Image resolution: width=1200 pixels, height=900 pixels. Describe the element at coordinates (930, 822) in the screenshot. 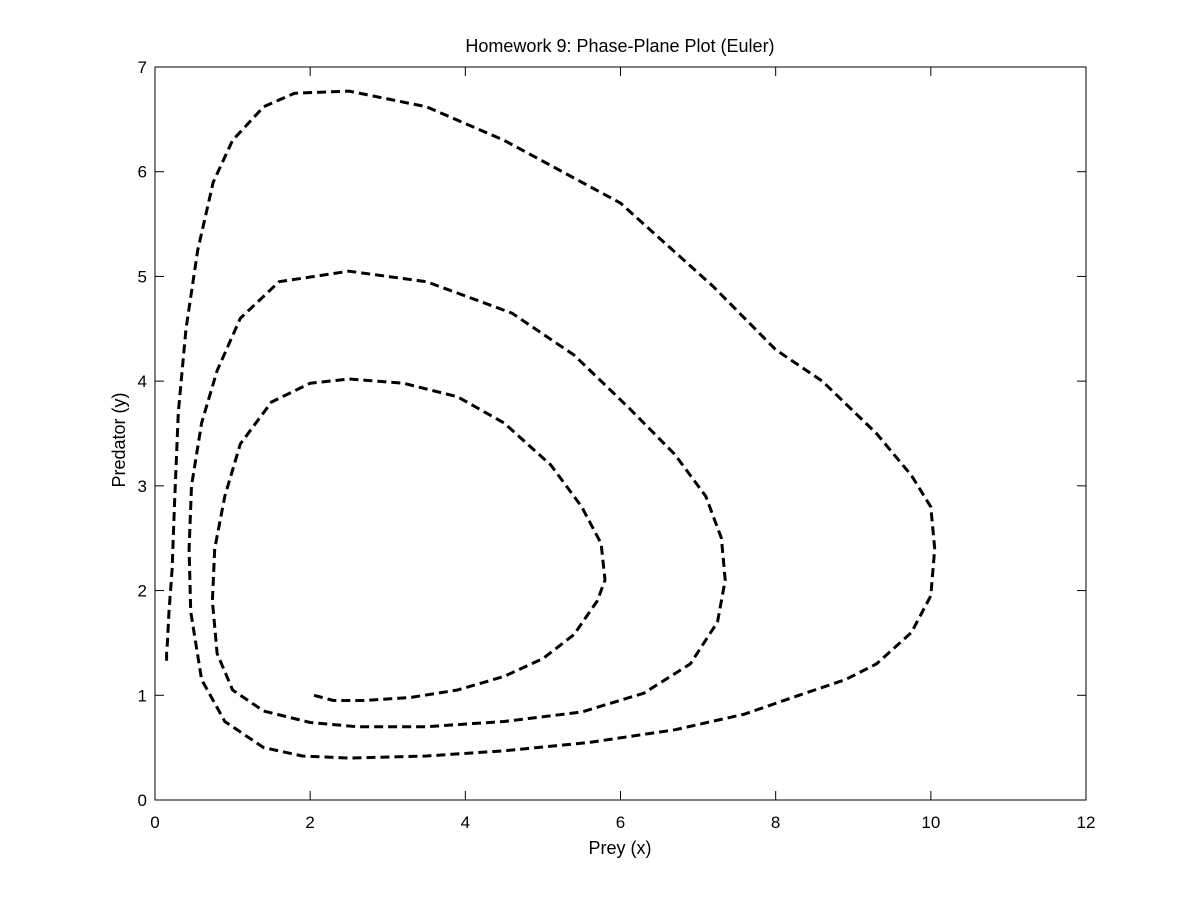

I see `x-tick-label: 10` at that location.